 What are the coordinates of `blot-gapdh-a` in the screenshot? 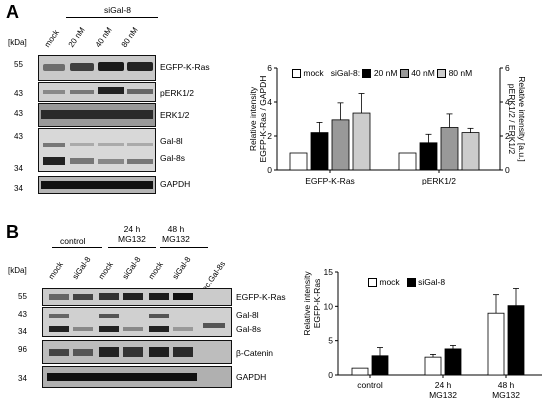 It's located at (97, 185).